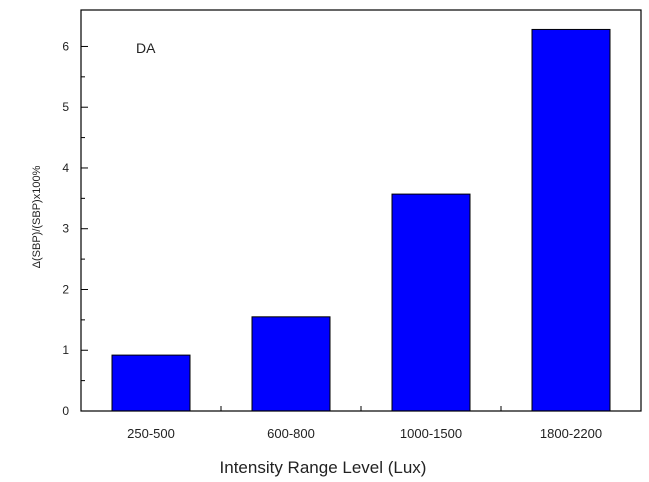 The height and width of the screenshot is (482, 649). Describe the element at coordinates (65, 289) in the screenshot. I see `y-tick-label: 2` at that location.